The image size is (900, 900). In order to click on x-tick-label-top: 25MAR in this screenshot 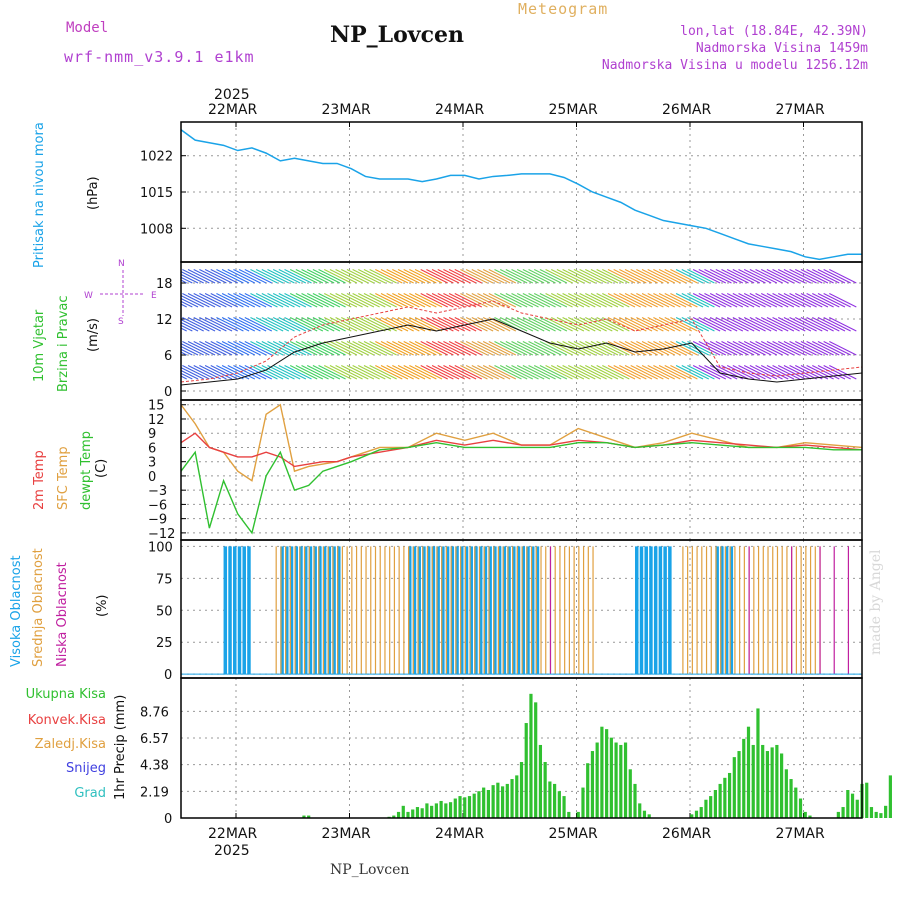, I will do `click(573, 110)`.